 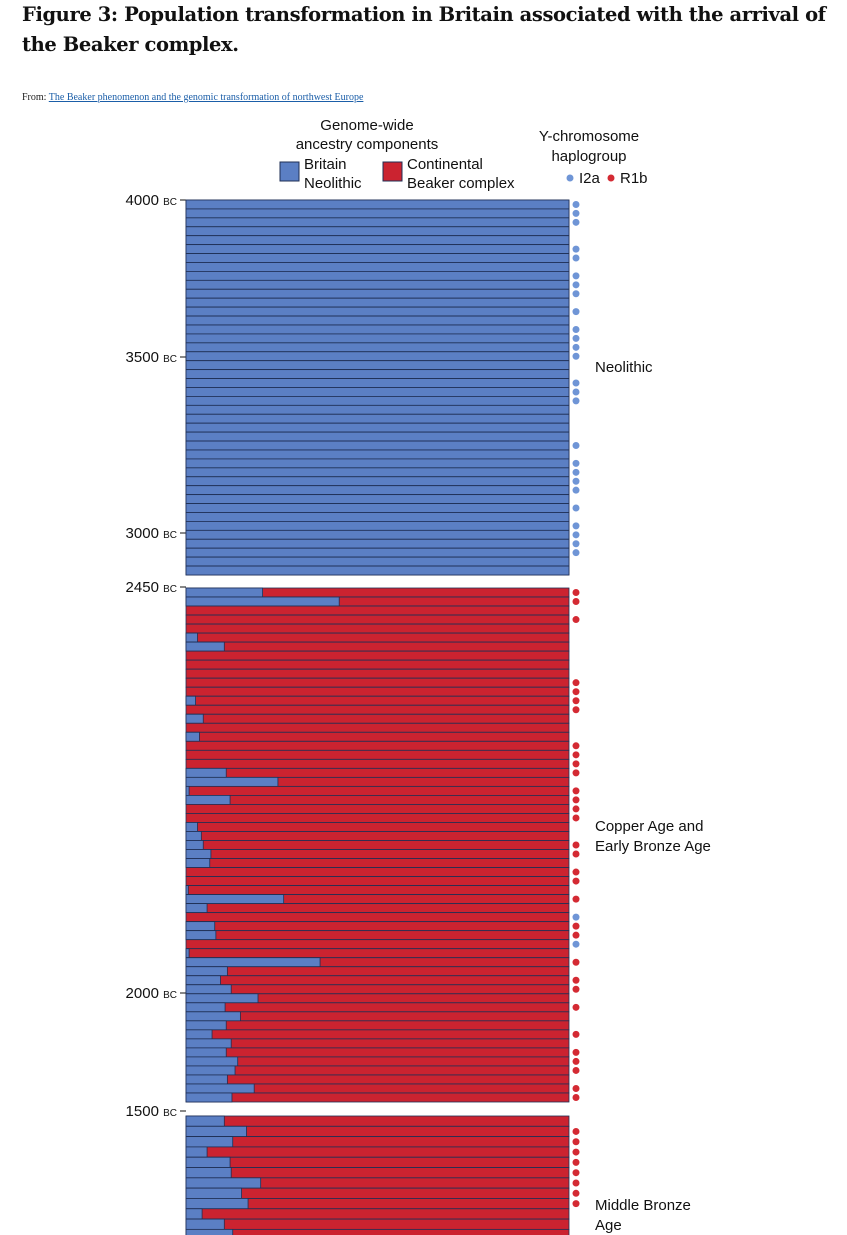 What do you see at coordinates (333, 183) in the screenshot?
I see `legend-britain-line2: Neolithic` at bounding box center [333, 183].